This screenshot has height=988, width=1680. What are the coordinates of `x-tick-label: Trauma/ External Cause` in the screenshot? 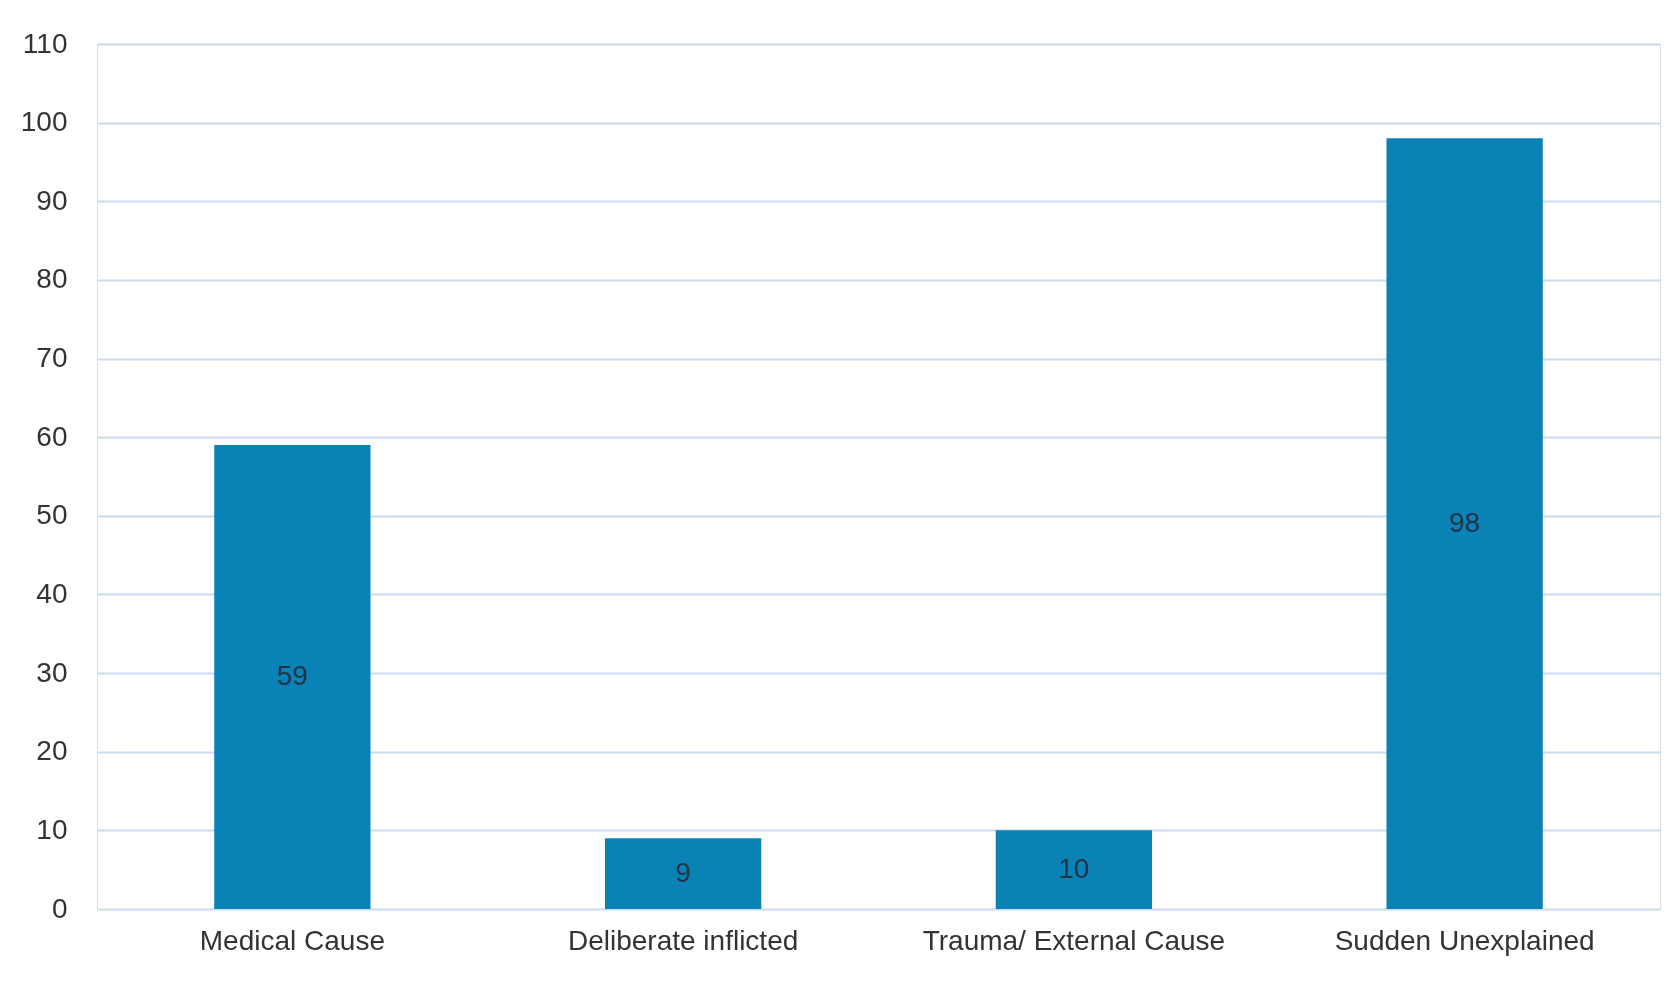 It's located at (1074, 940).